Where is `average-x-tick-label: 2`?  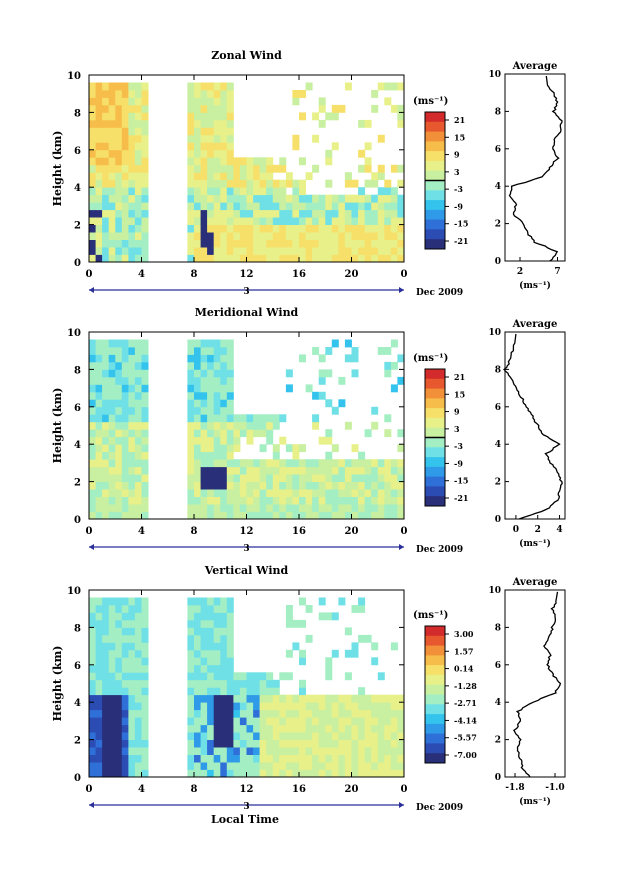 average-x-tick-label: 2 is located at coordinates (538, 530).